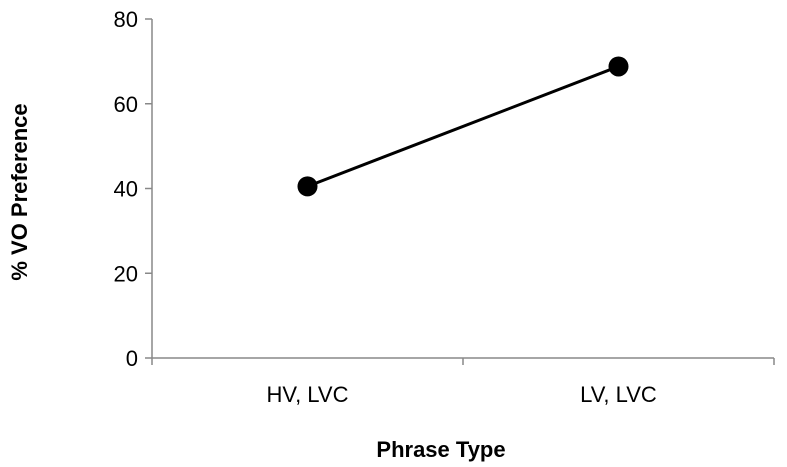 The image size is (787, 467). I want to click on y-tick-label: 0, so click(132, 358).